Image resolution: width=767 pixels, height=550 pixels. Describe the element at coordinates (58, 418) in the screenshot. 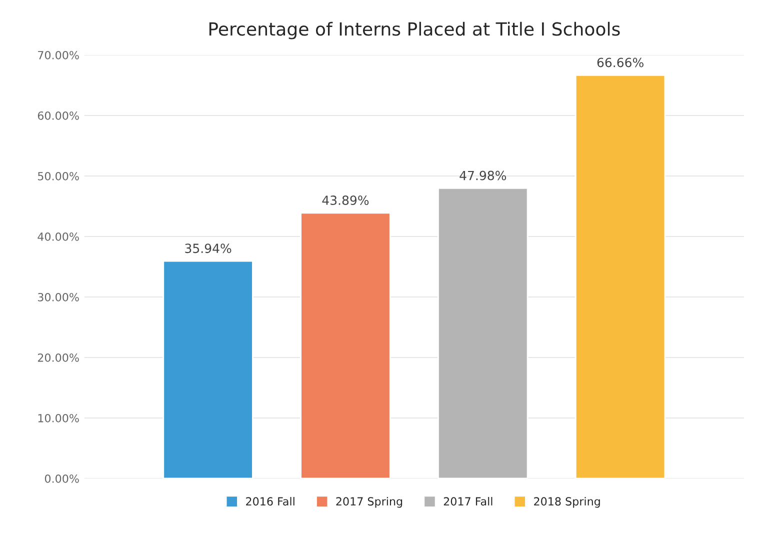

I see `y-tick-label: 10.00%` at that location.